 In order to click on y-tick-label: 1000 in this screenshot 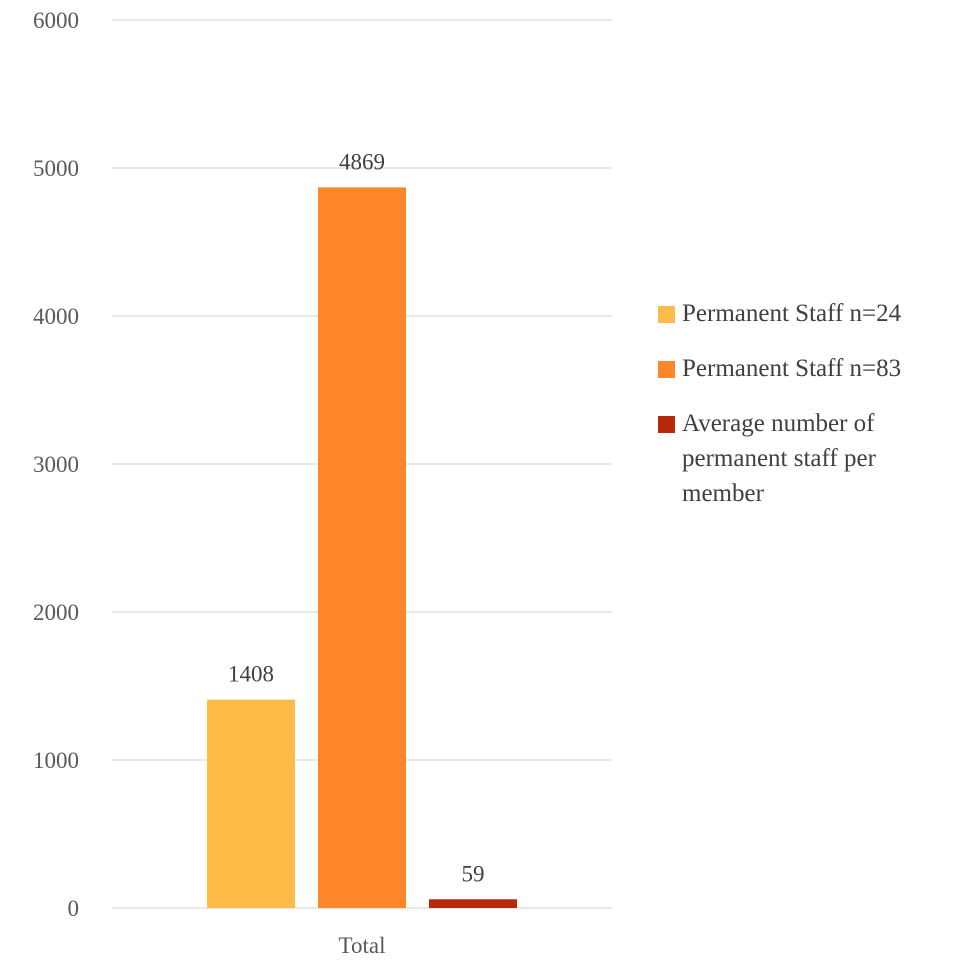, I will do `click(56, 760)`.